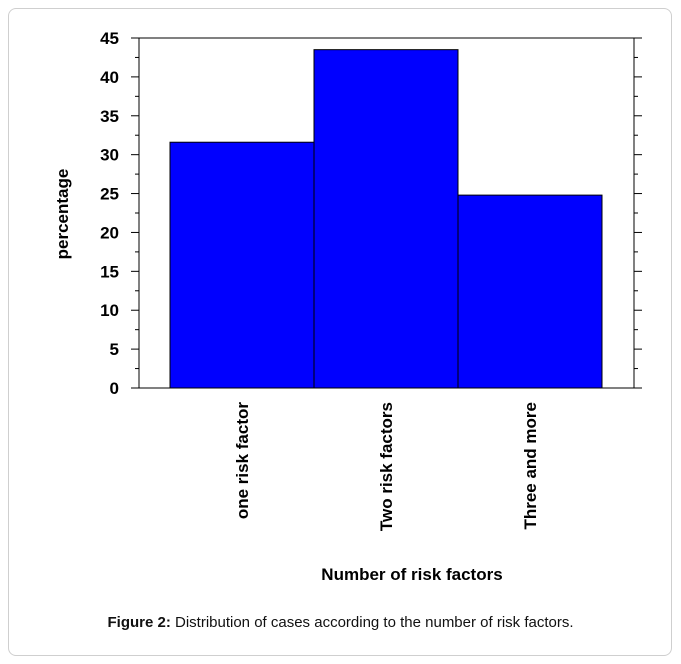 This screenshot has width=681, height=664. I want to click on y-tick-label: 5, so click(114, 349).